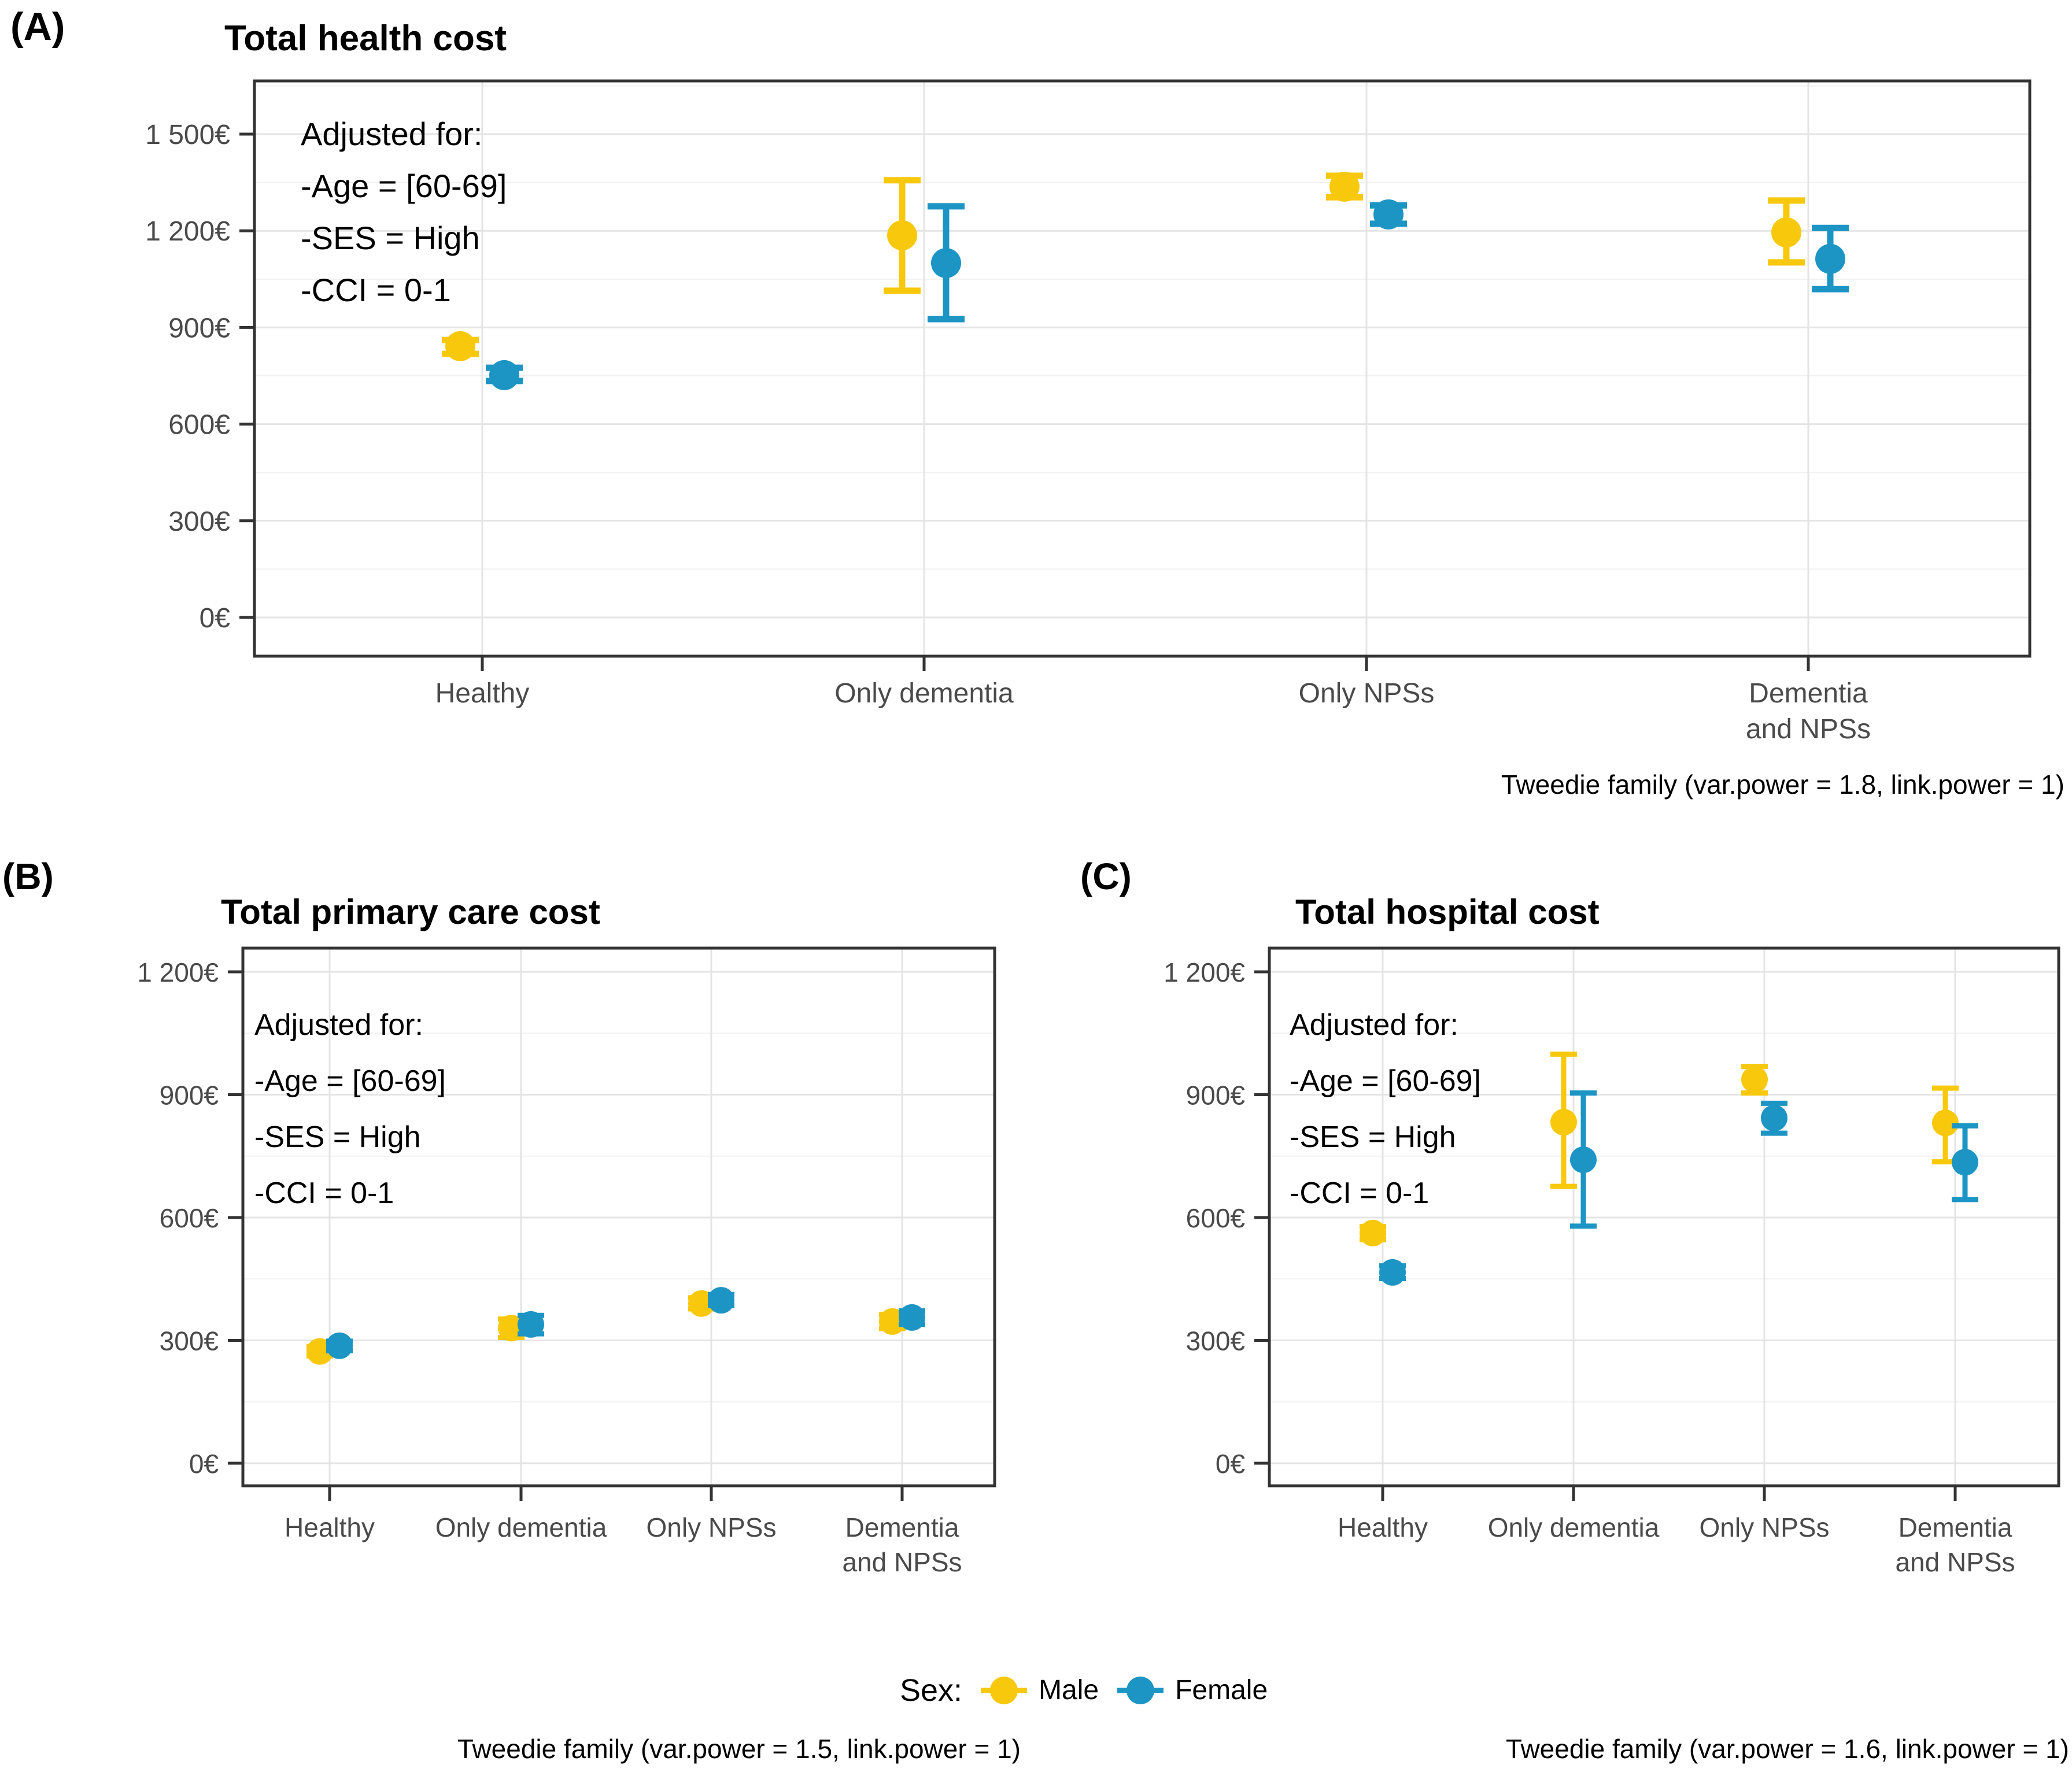 This screenshot has height=1776, width=2072. I want to click on legend-label-male: Male, so click(1069, 1690).